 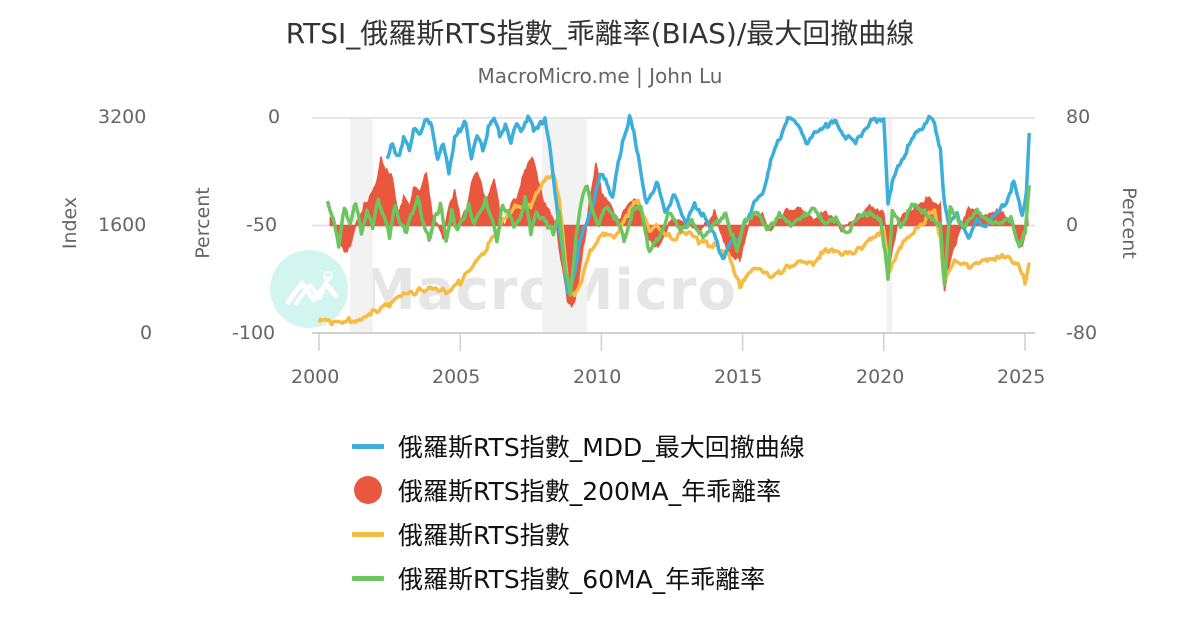 What do you see at coordinates (456, 377) in the screenshot?
I see `x-tick-2005: 2005` at bounding box center [456, 377].